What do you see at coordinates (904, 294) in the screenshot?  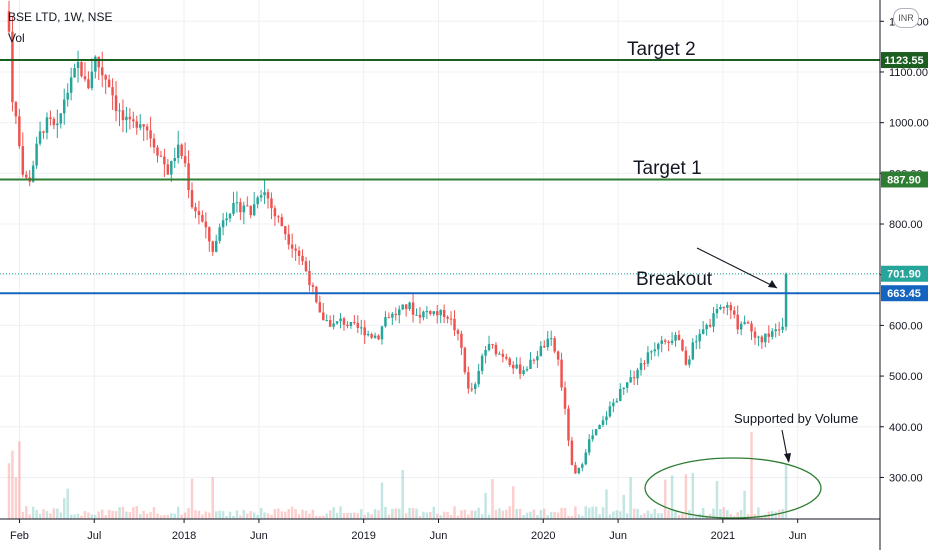 I see `level-label-text: 663.45` at bounding box center [904, 294].